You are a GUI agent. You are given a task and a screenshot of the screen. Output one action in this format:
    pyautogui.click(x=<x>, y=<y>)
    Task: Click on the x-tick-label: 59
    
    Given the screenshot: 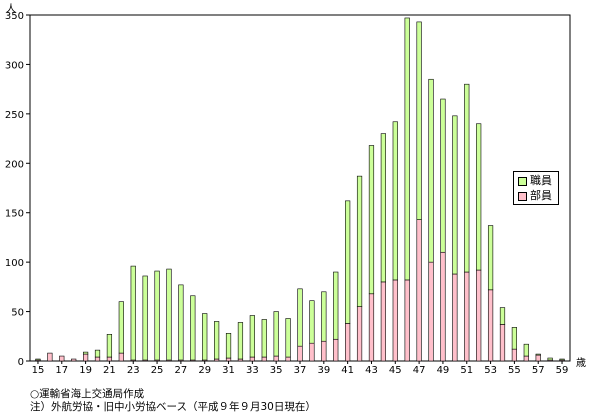 What is the action you would take?
    pyautogui.click(x=562, y=370)
    